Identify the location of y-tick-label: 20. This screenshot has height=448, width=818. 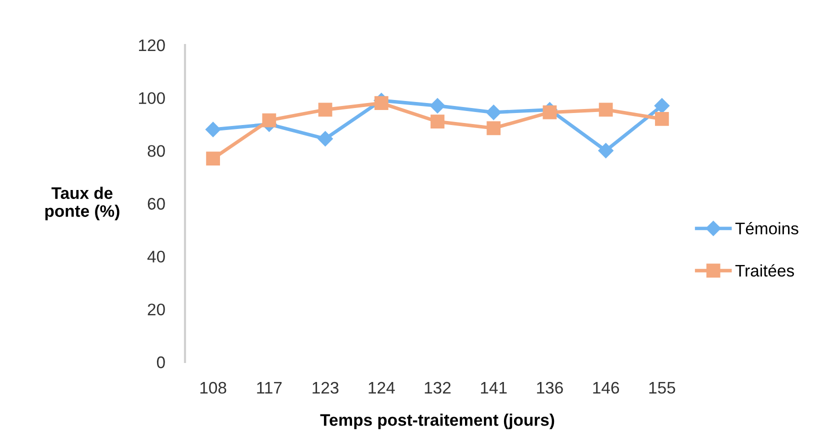
(156, 310).